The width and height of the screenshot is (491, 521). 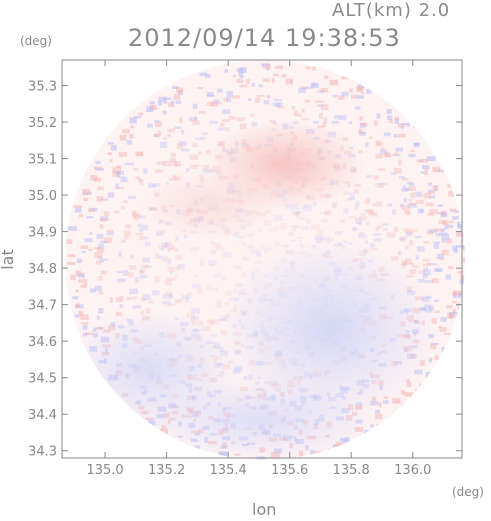 What do you see at coordinates (42, 233) in the screenshot?
I see `y-tick-label: 34.9` at bounding box center [42, 233].